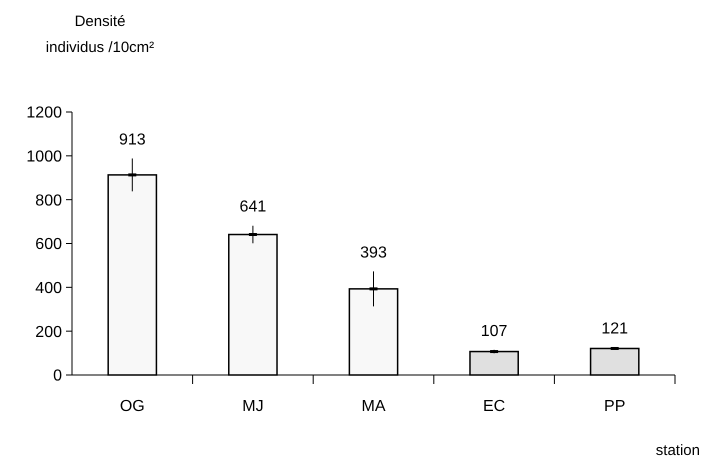 The width and height of the screenshot is (719, 466). What do you see at coordinates (615, 406) in the screenshot?
I see `x-tick-label: PP` at bounding box center [615, 406].